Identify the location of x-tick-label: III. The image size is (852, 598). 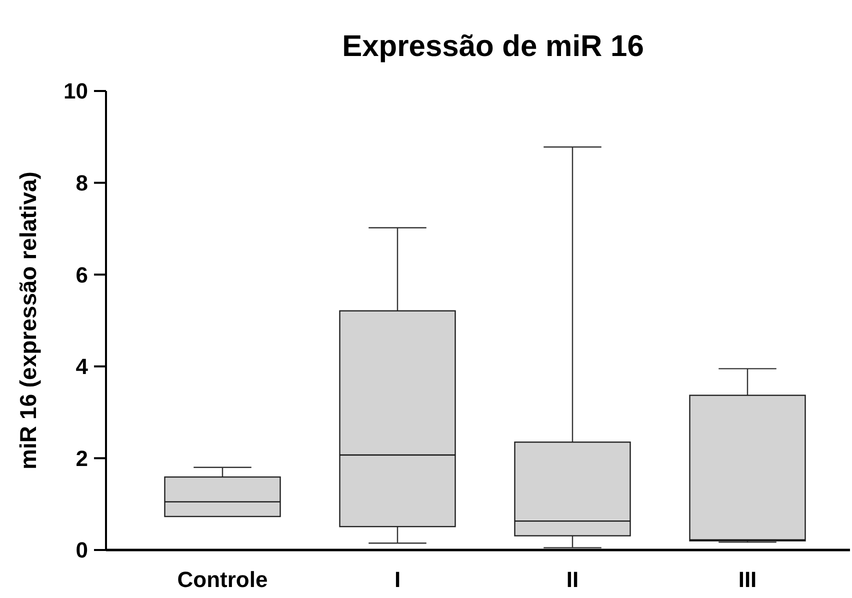
(747, 579).